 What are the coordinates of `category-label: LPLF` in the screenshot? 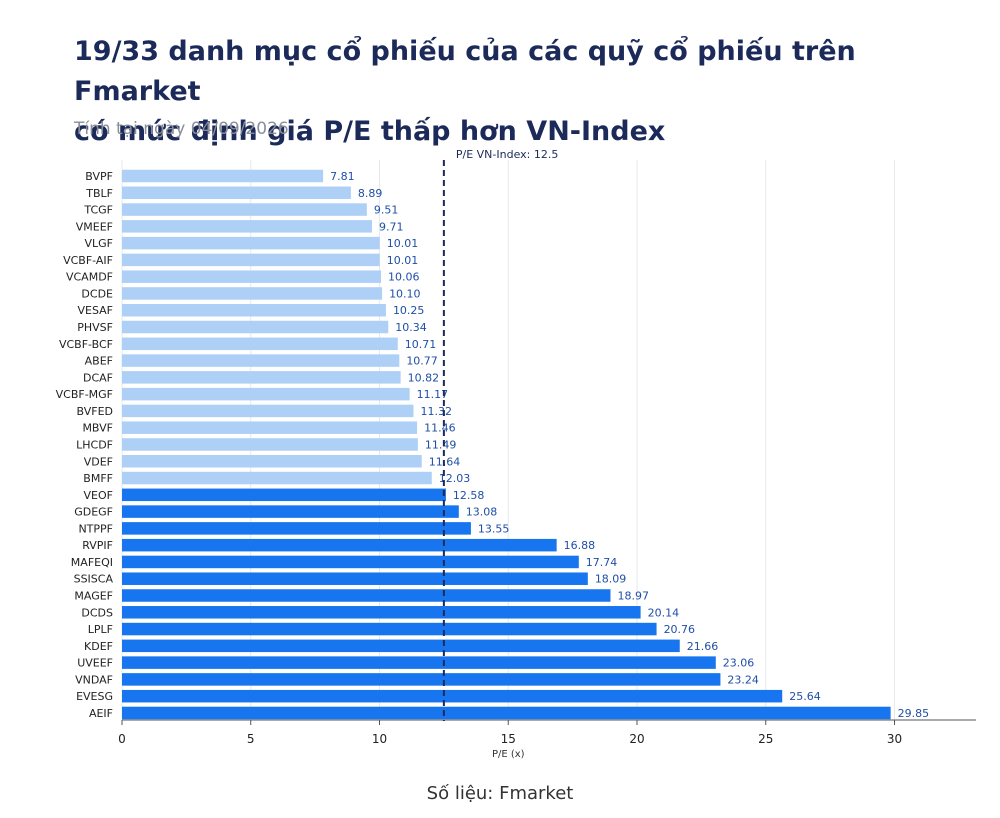 It's located at (100, 629).